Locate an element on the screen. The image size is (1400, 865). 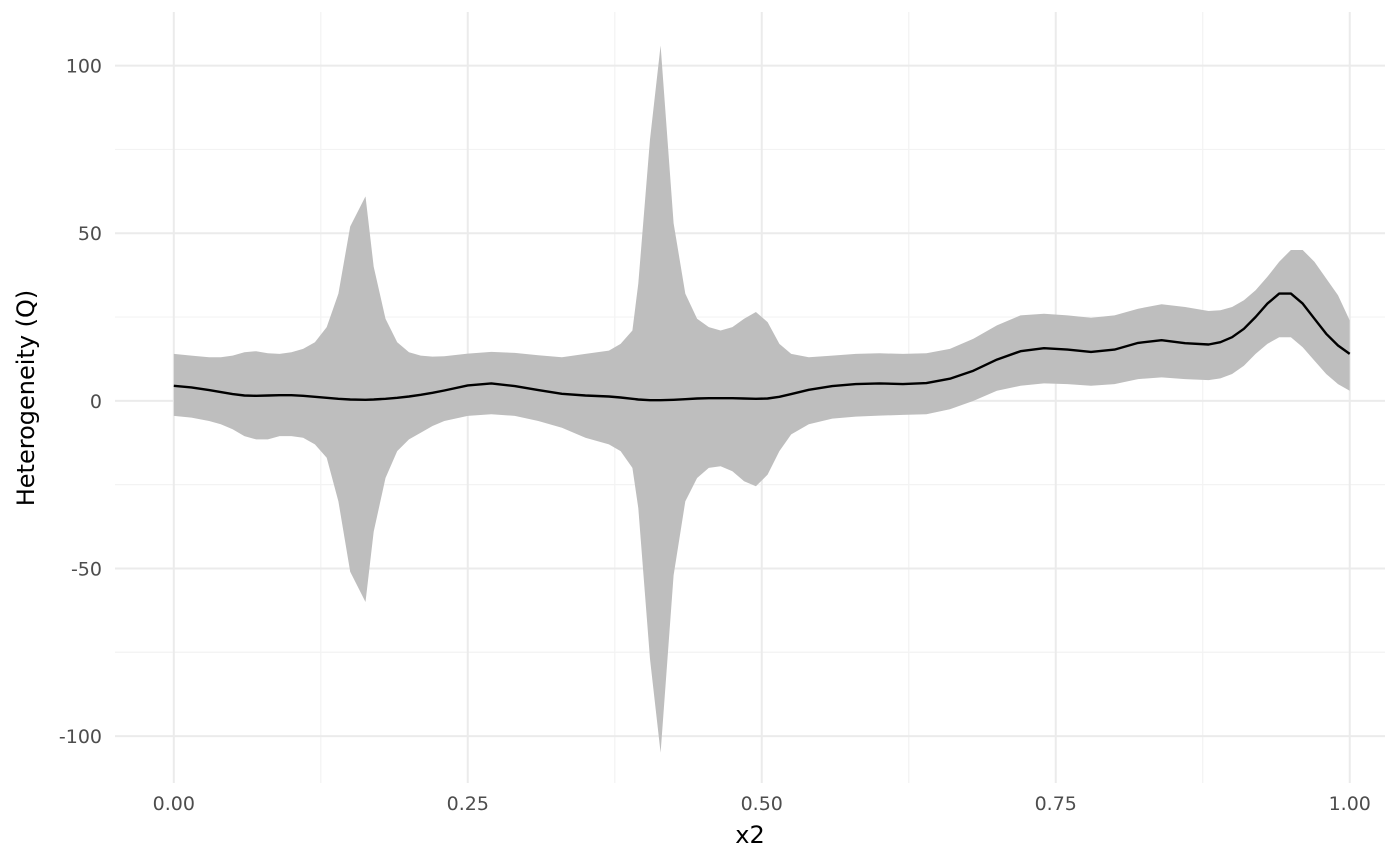
estimate-line is located at coordinates (762, 347).